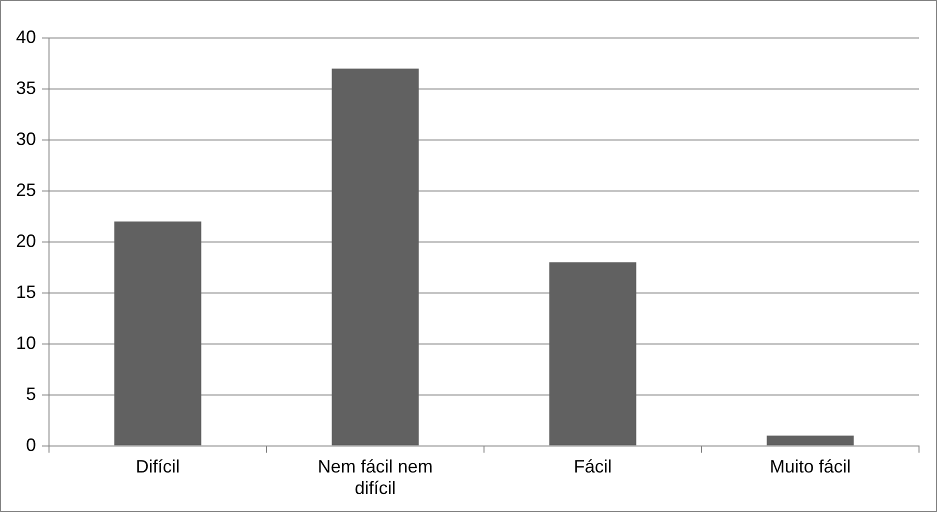 Image resolution: width=937 pixels, height=512 pixels. Describe the element at coordinates (26, 240) in the screenshot. I see `y-tick-label: 20` at that location.